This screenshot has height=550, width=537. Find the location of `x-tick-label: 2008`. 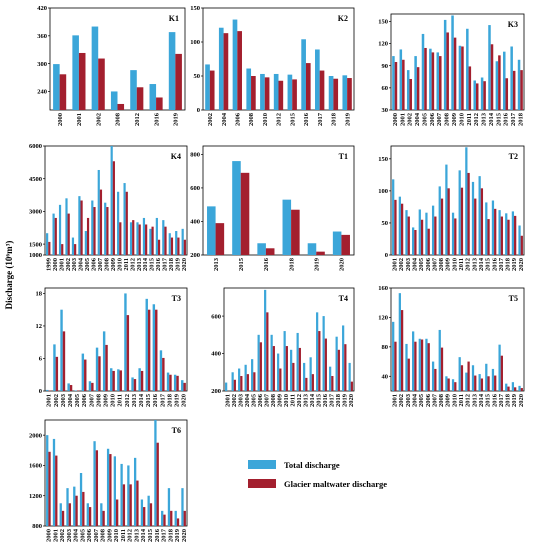

x-tick-label: 2008 is located at coordinates (447, 119).